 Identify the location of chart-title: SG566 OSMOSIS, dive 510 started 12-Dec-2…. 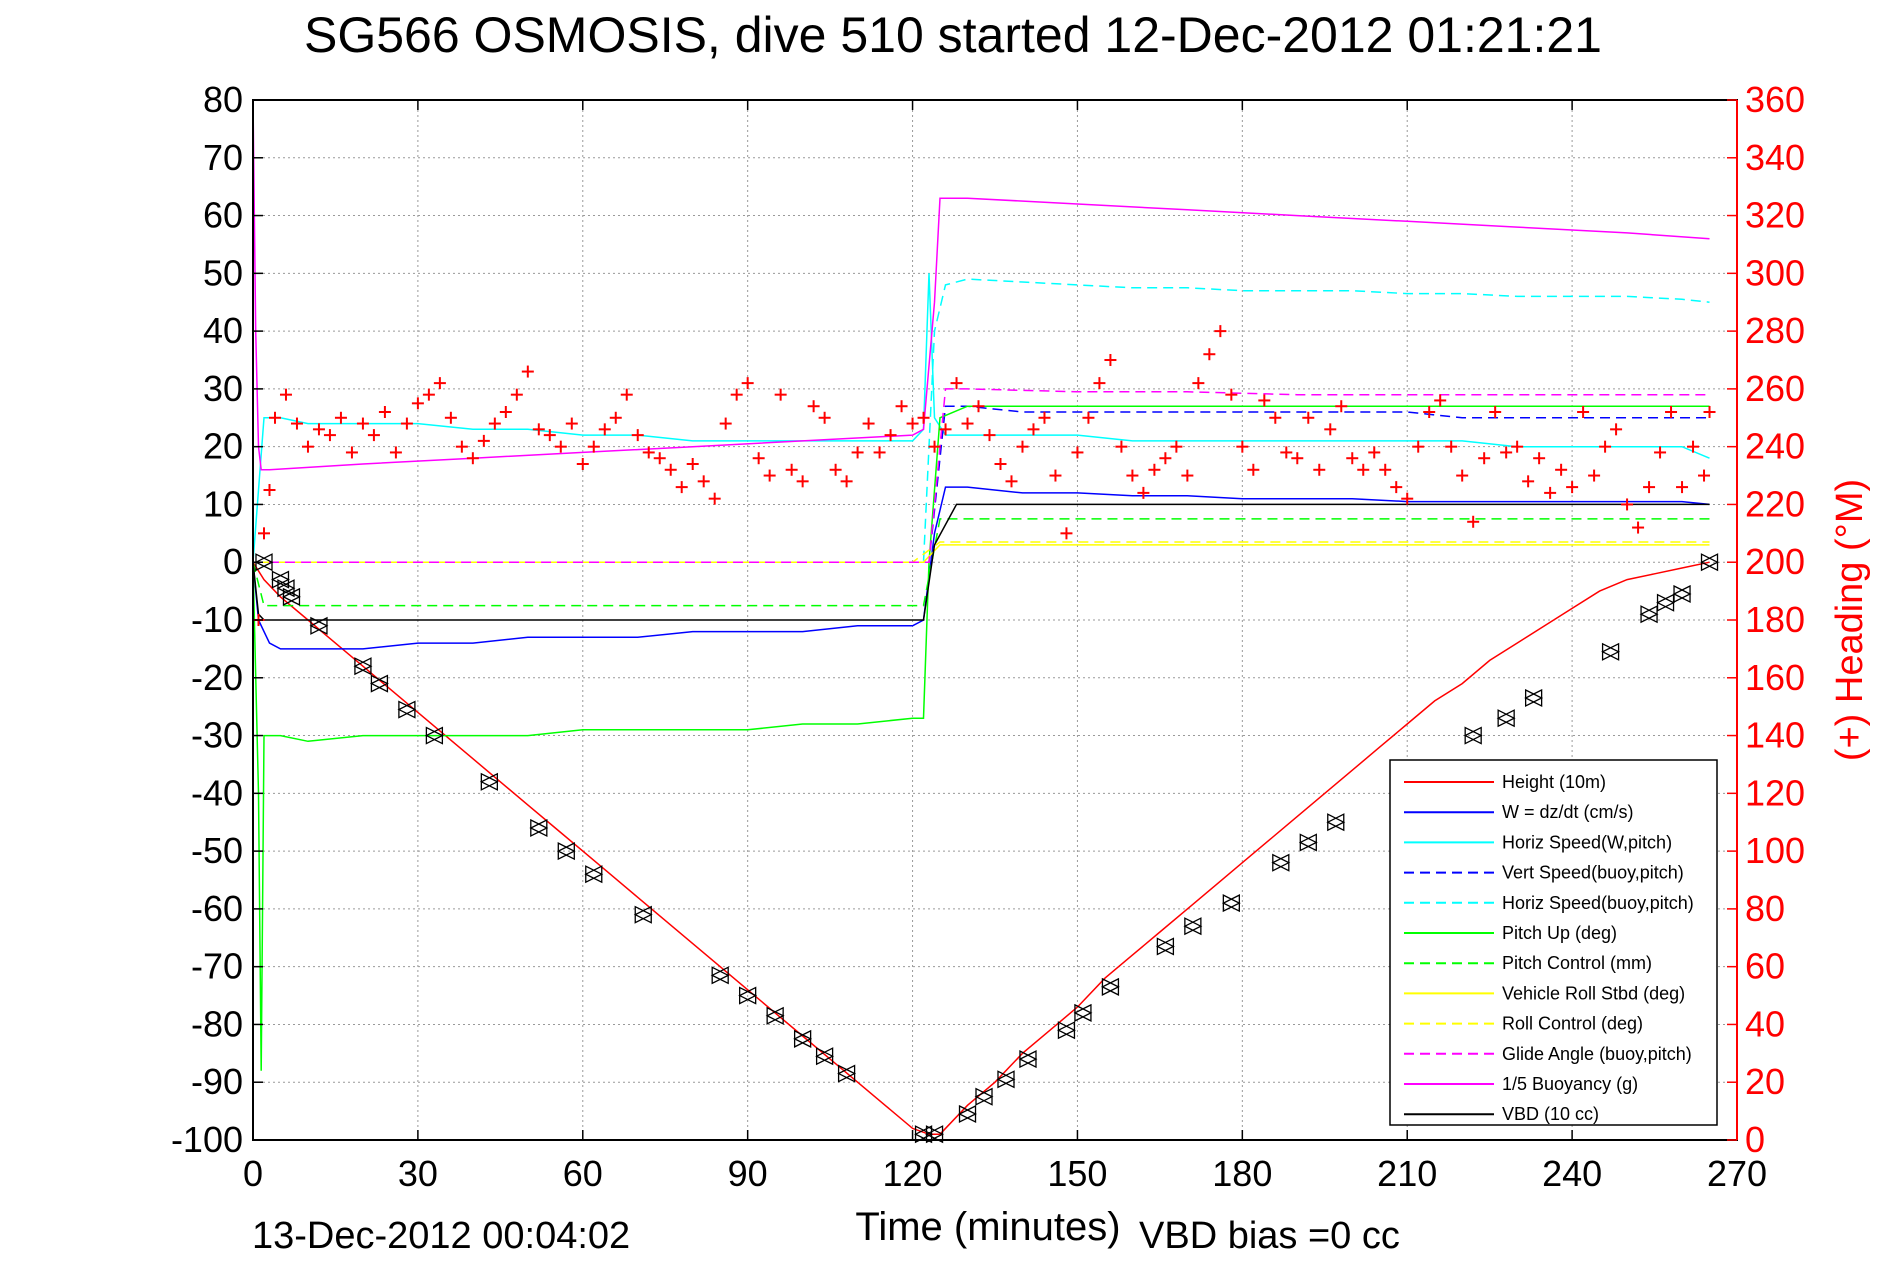
(953, 35).